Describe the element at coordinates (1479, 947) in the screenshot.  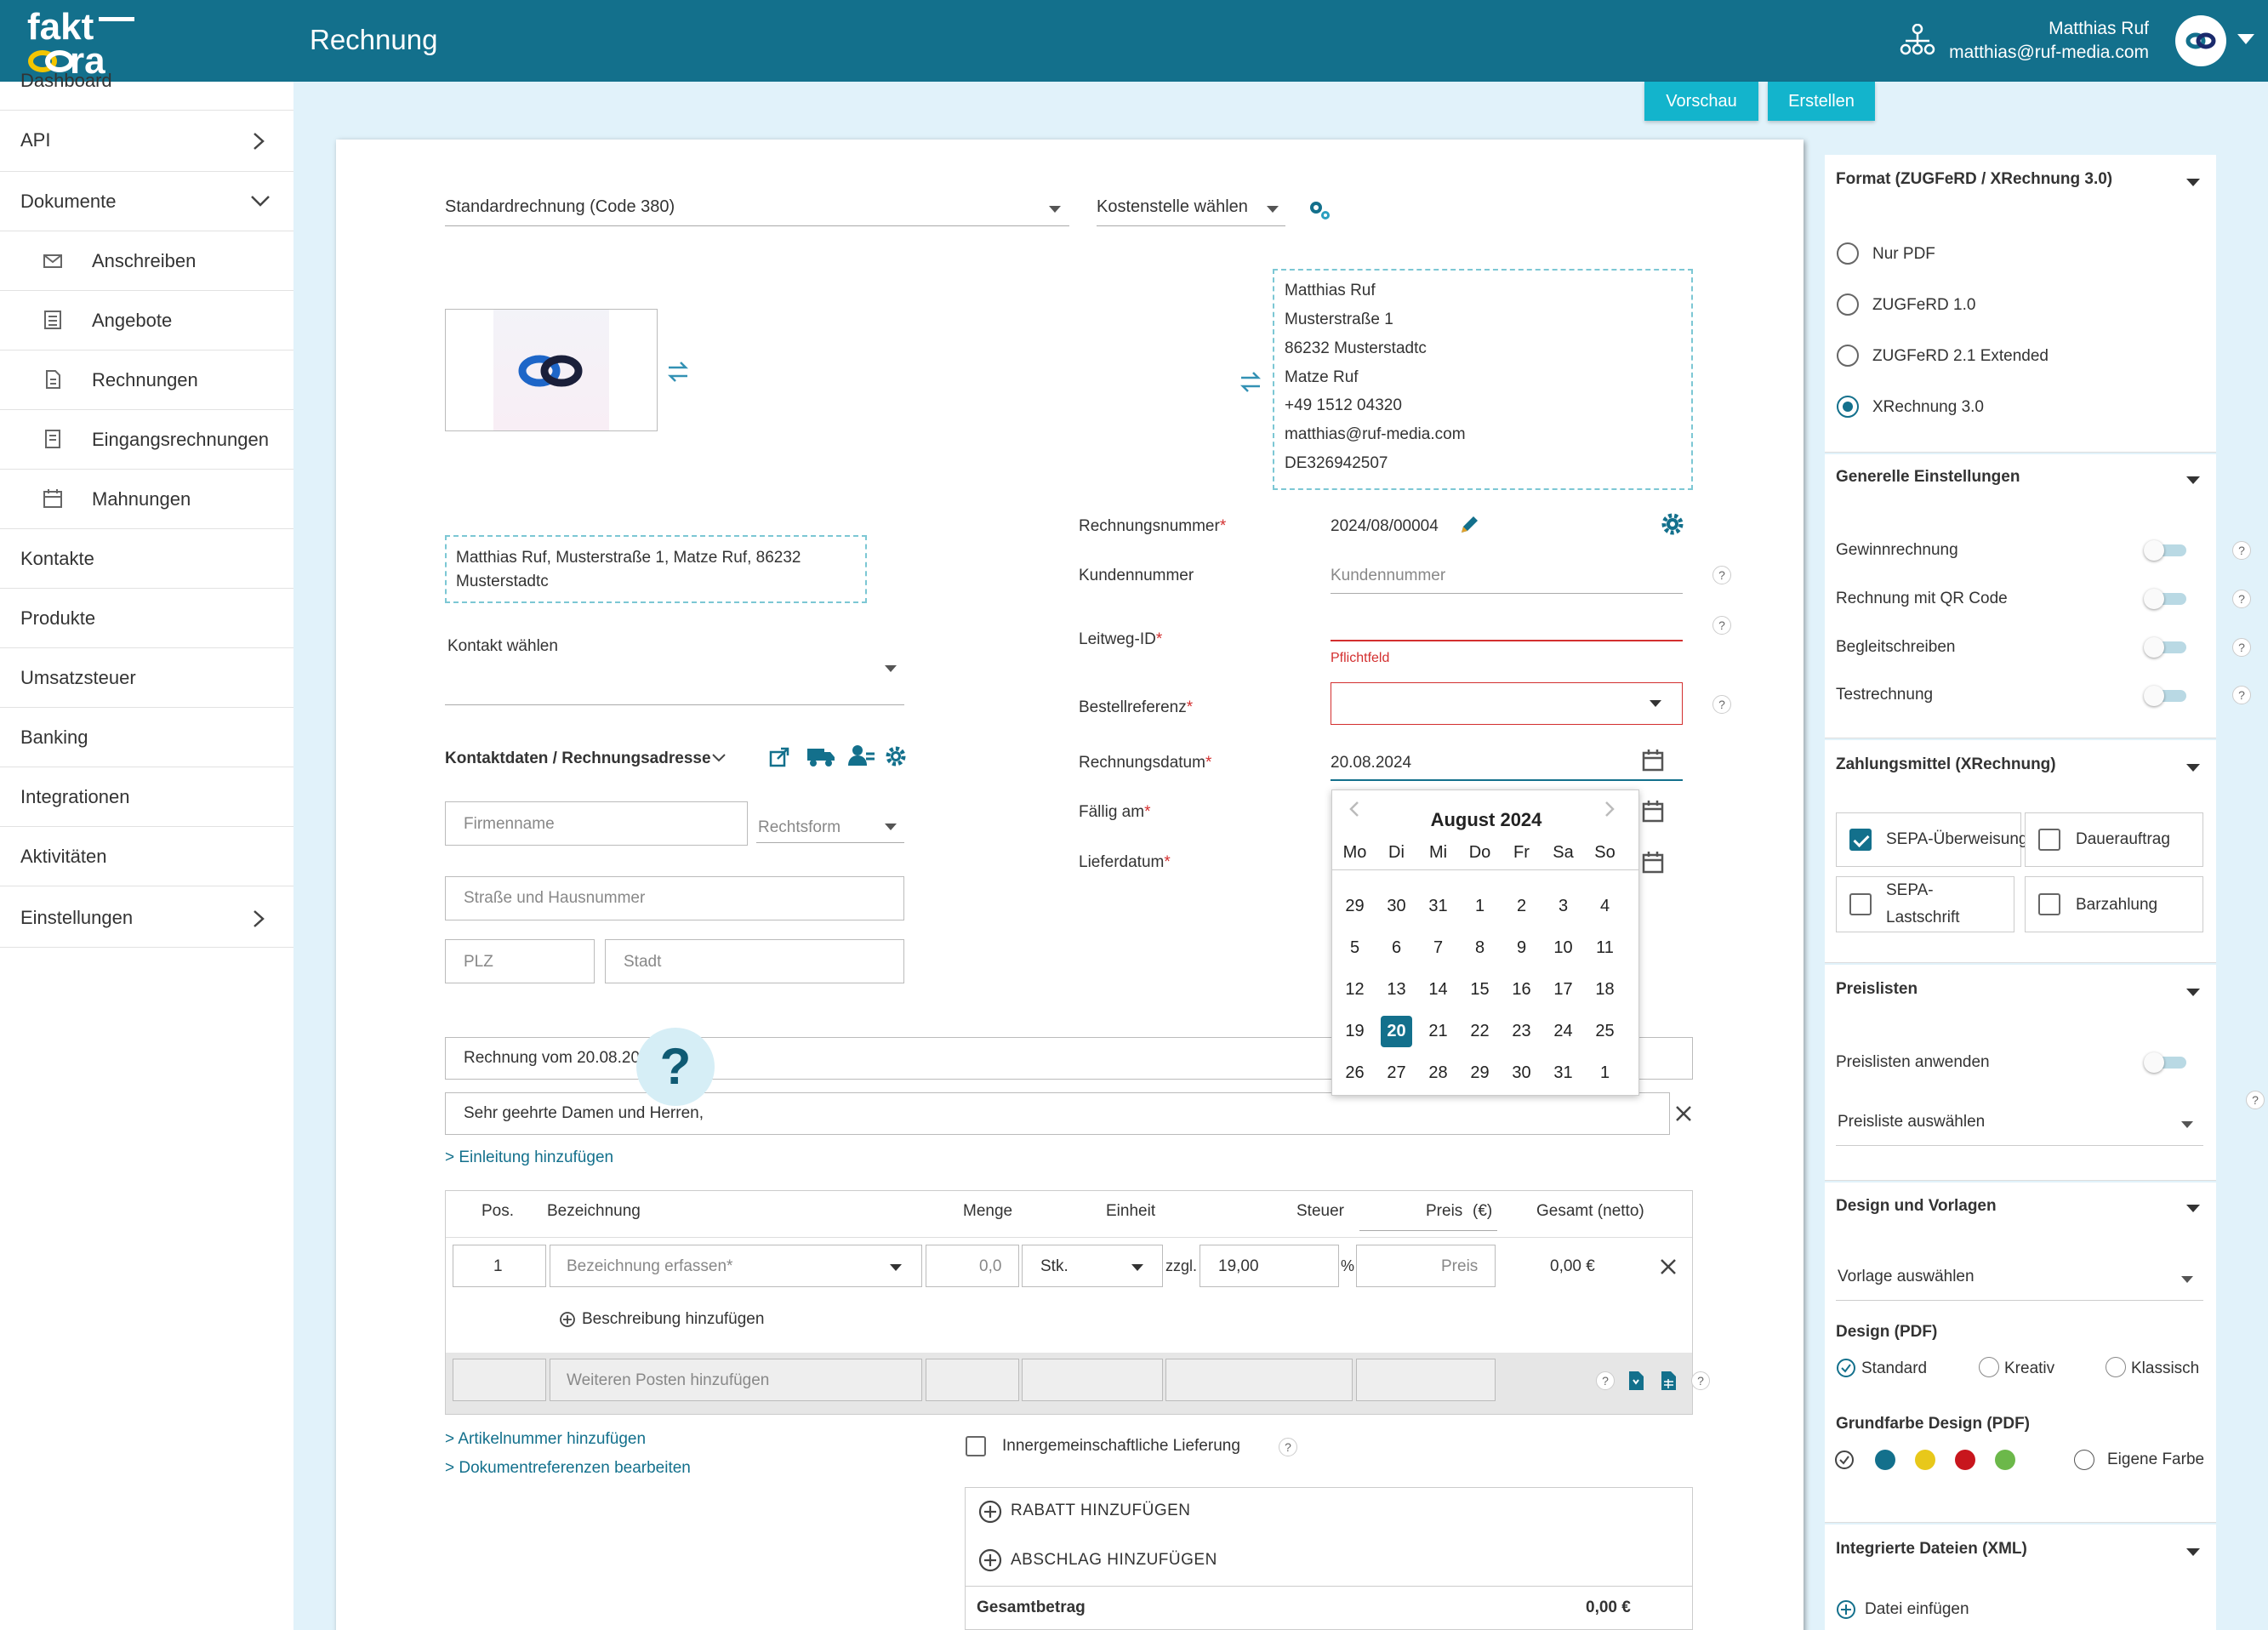
I see `calendar-day: 8` at that location.